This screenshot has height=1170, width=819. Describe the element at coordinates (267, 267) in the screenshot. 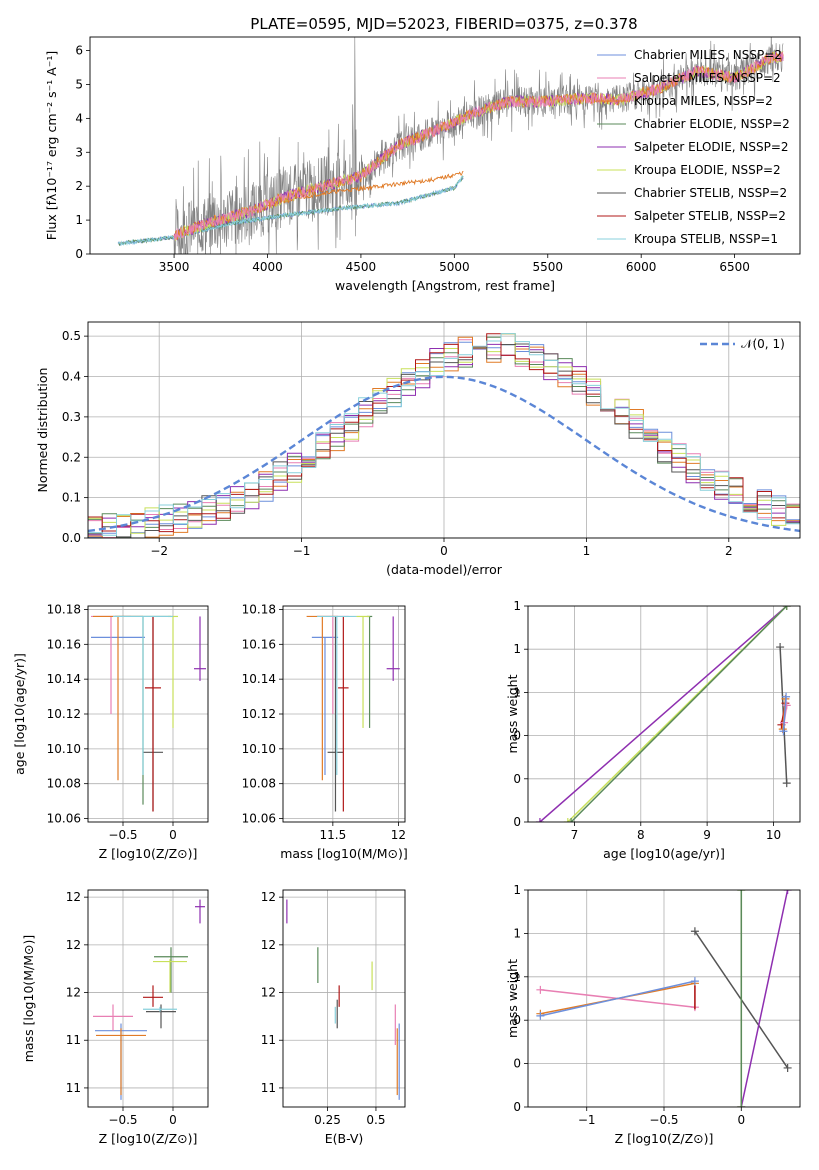

I see `x-tick-label: 4000` at that location.